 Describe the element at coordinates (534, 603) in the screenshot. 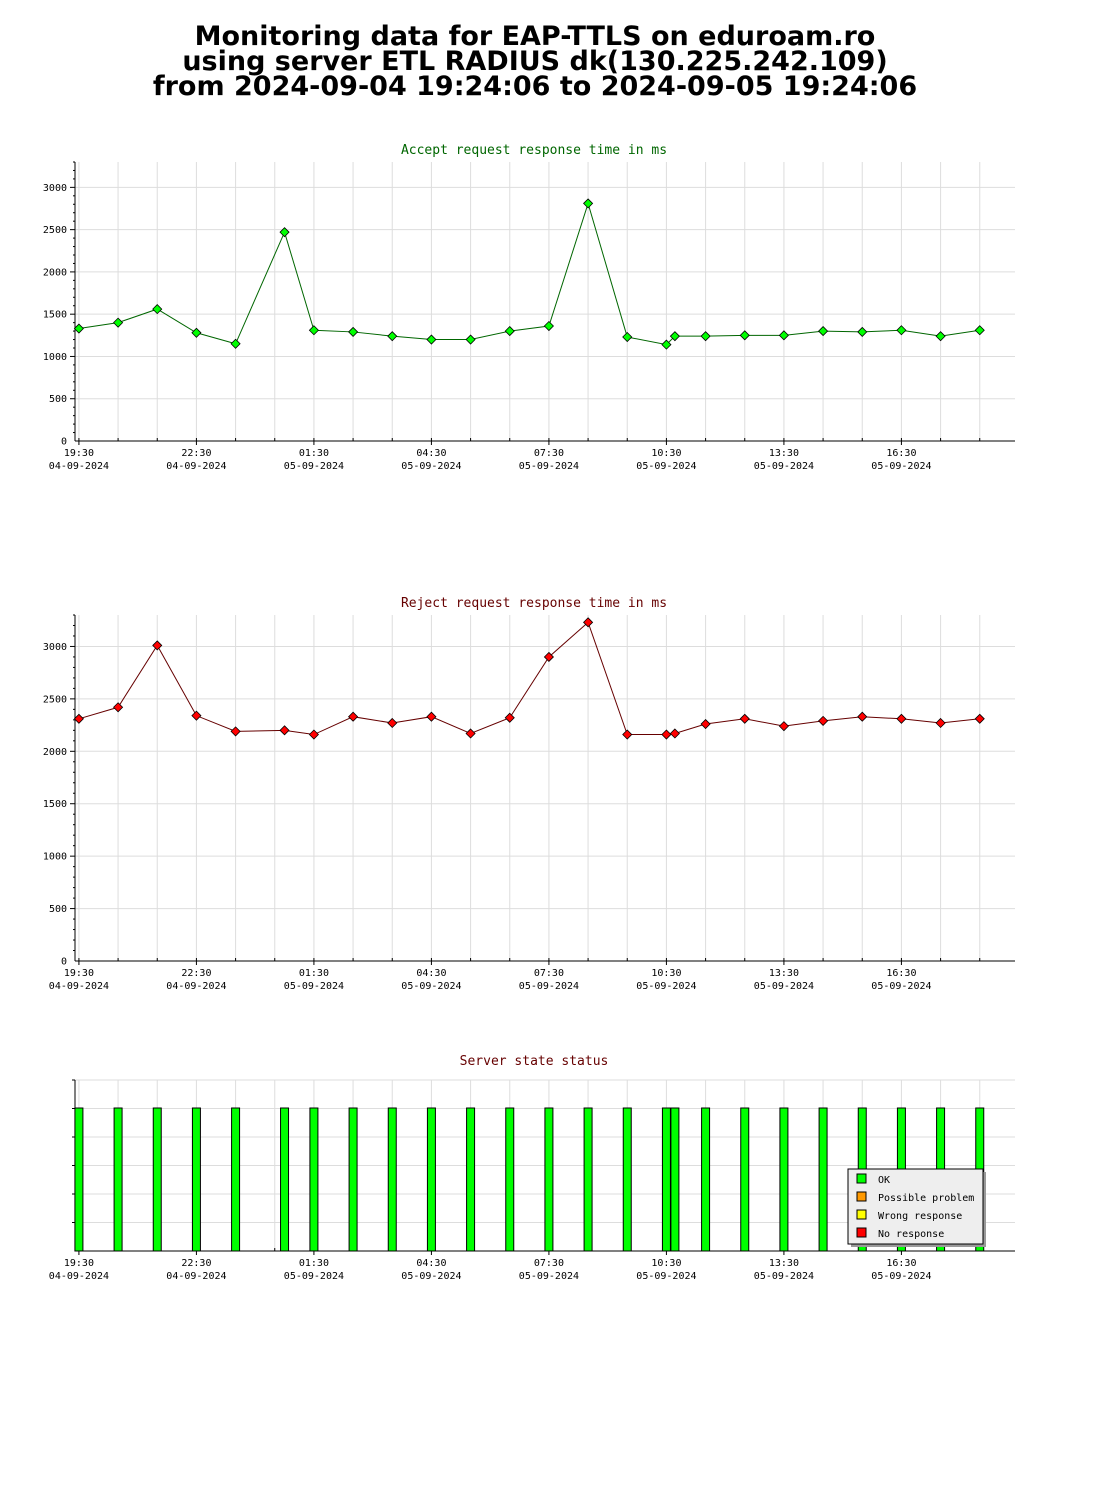

I see `chart-title: Reject request response time in ms` at that location.